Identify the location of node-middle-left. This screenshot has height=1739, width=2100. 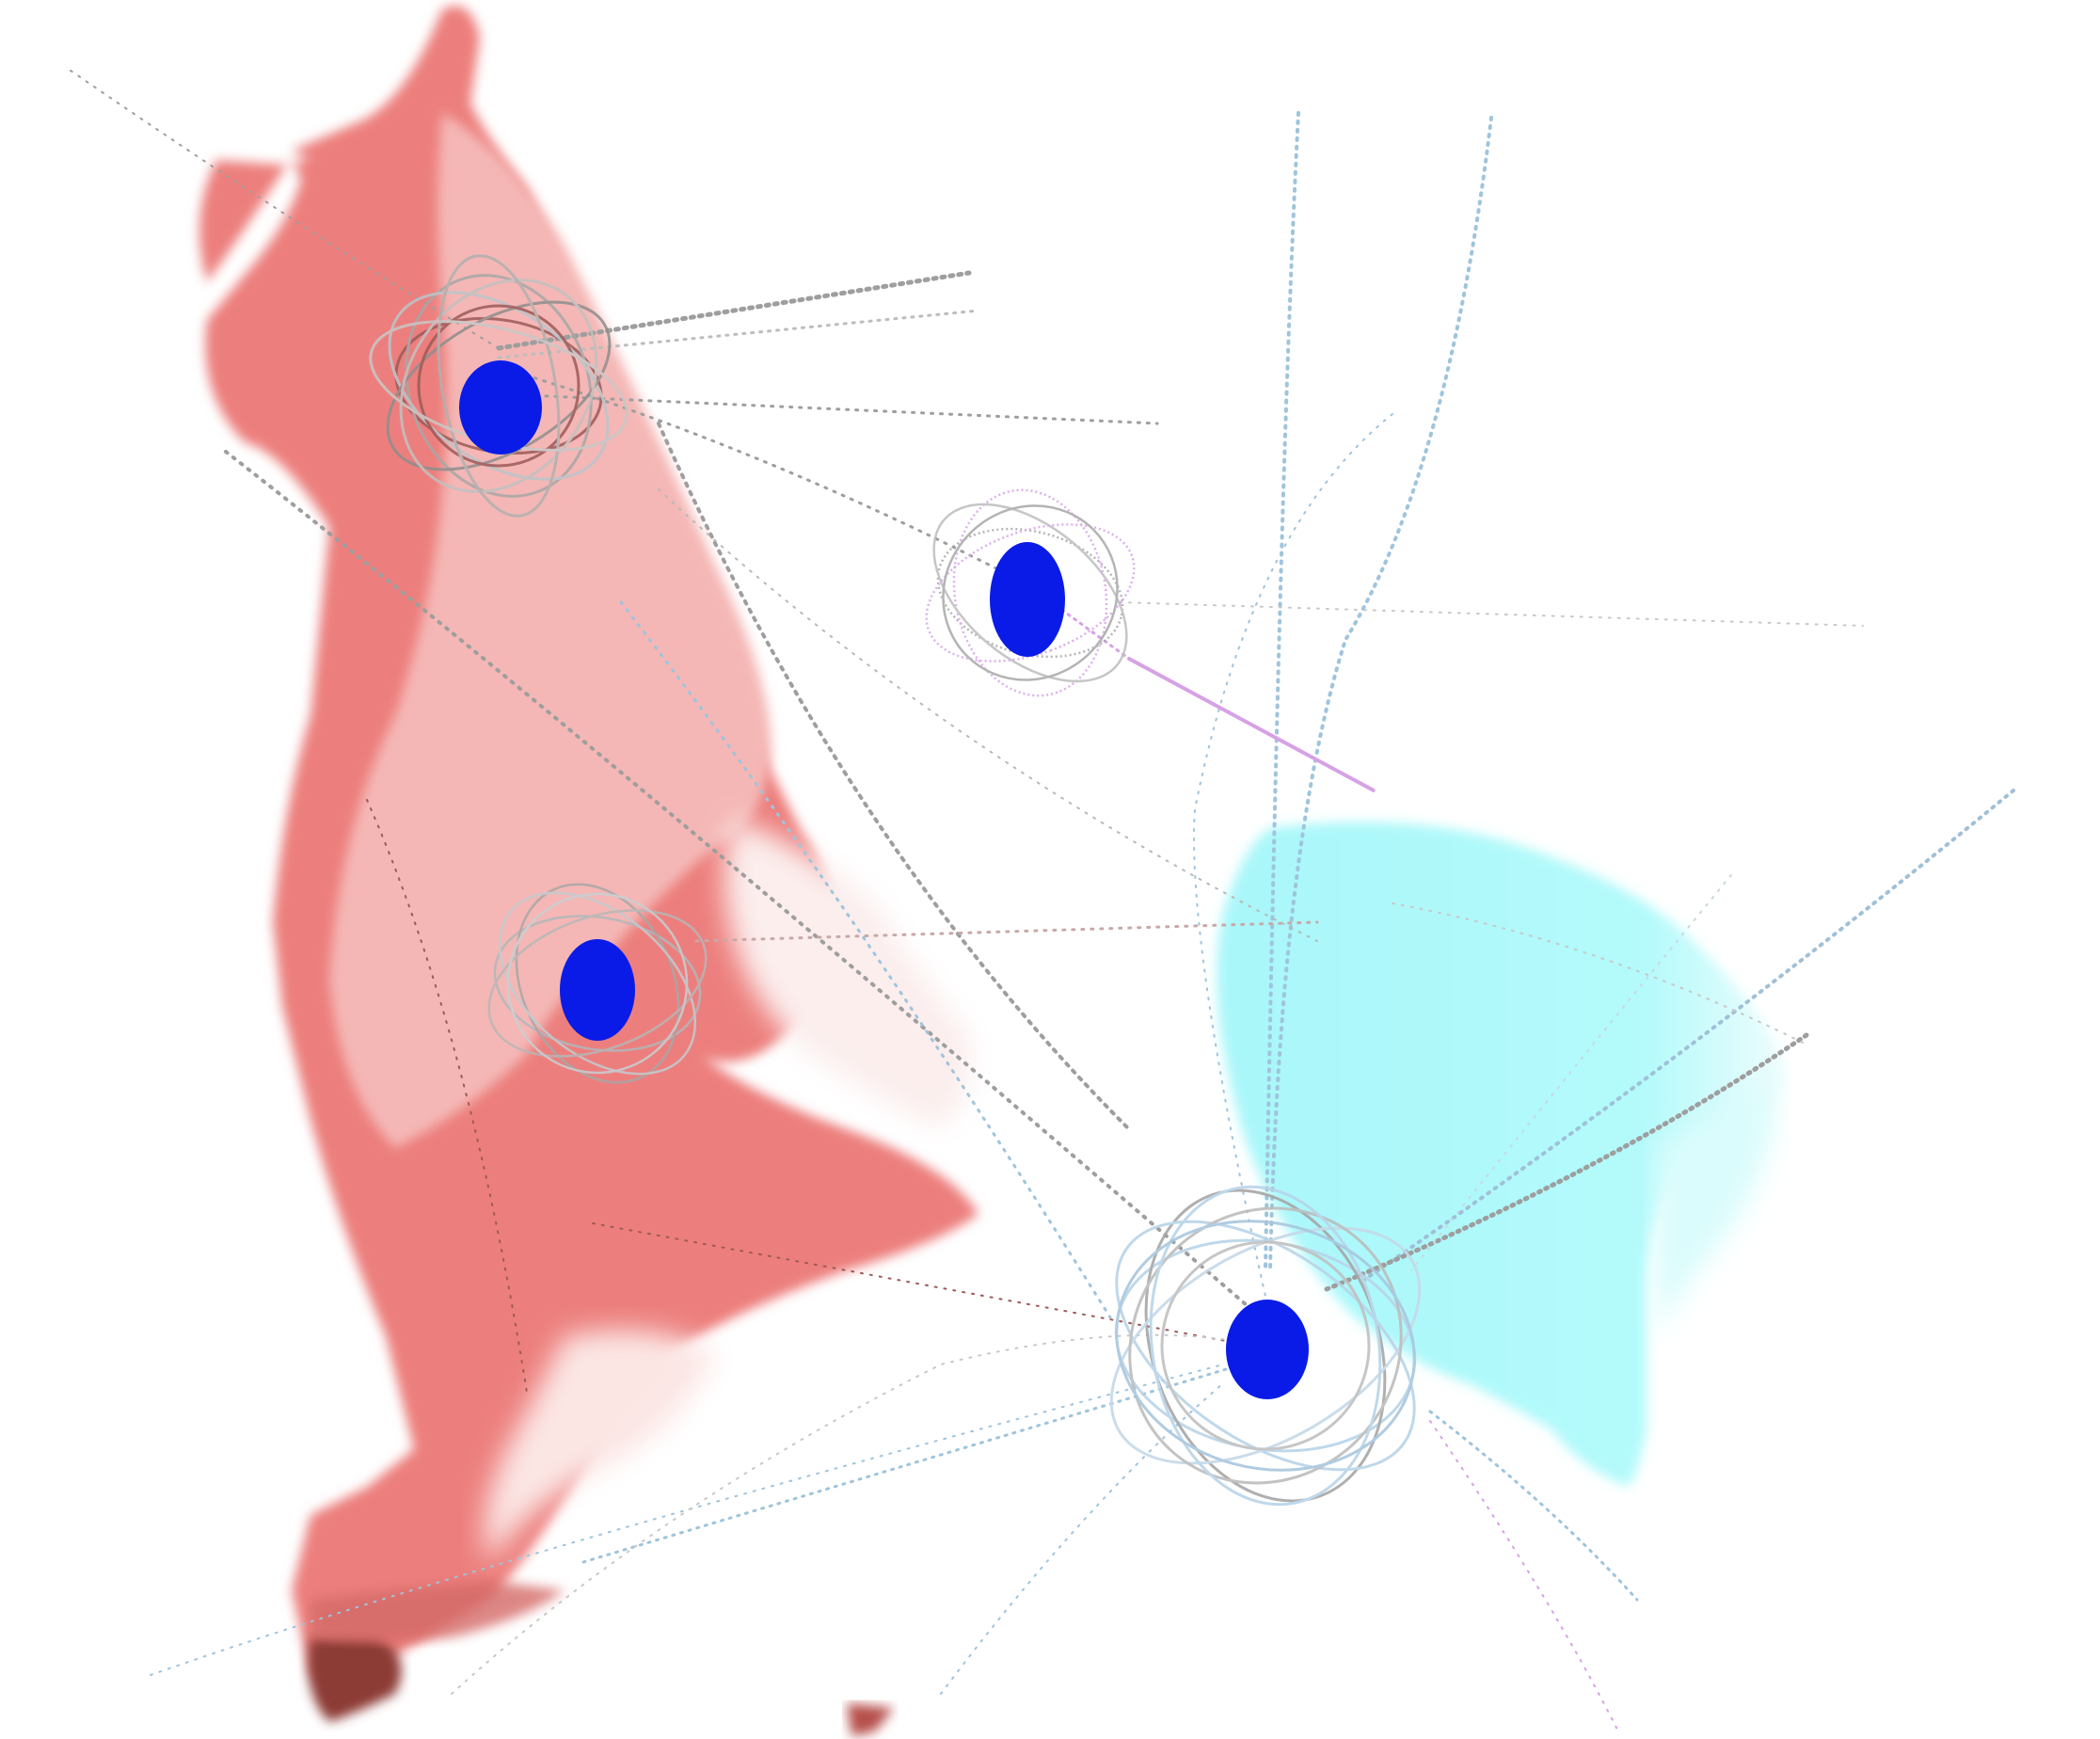
(598, 990).